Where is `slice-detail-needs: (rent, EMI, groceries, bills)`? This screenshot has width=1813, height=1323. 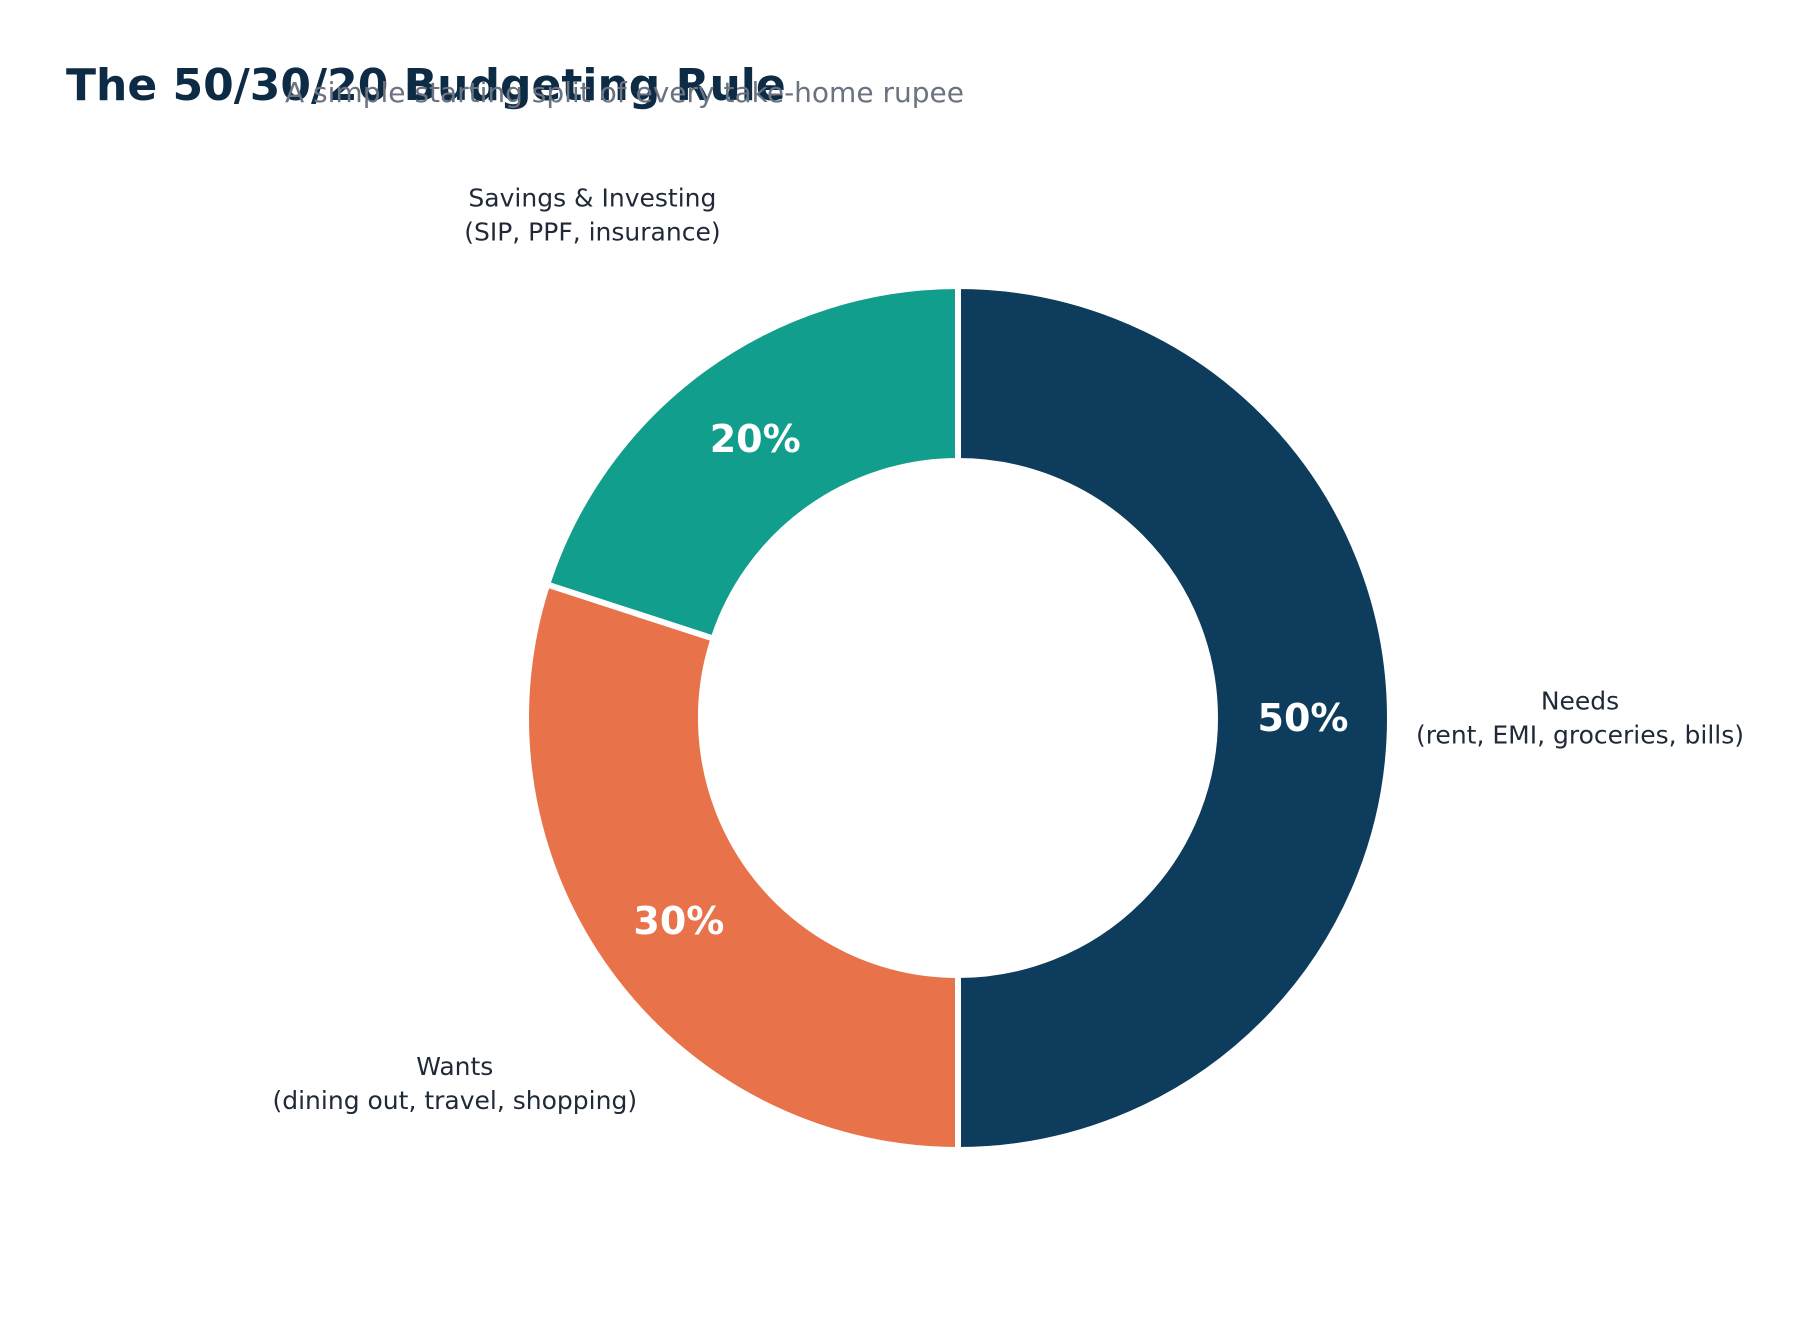
slice-detail-needs: (rent, EMI, groceries, bills) is located at coordinates (1580, 735).